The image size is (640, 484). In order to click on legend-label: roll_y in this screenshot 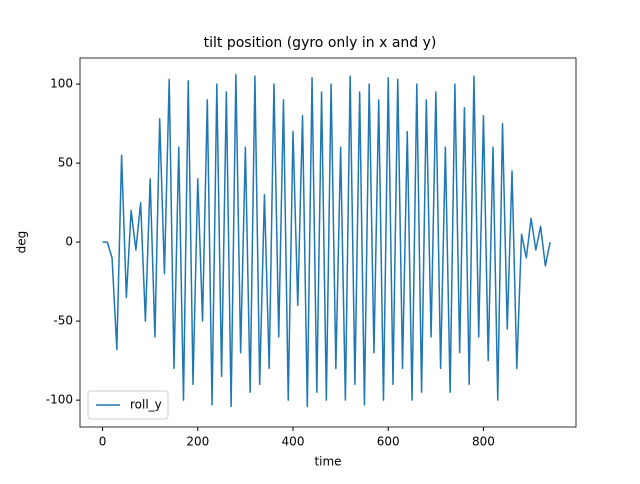, I will do `click(146, 405)`.